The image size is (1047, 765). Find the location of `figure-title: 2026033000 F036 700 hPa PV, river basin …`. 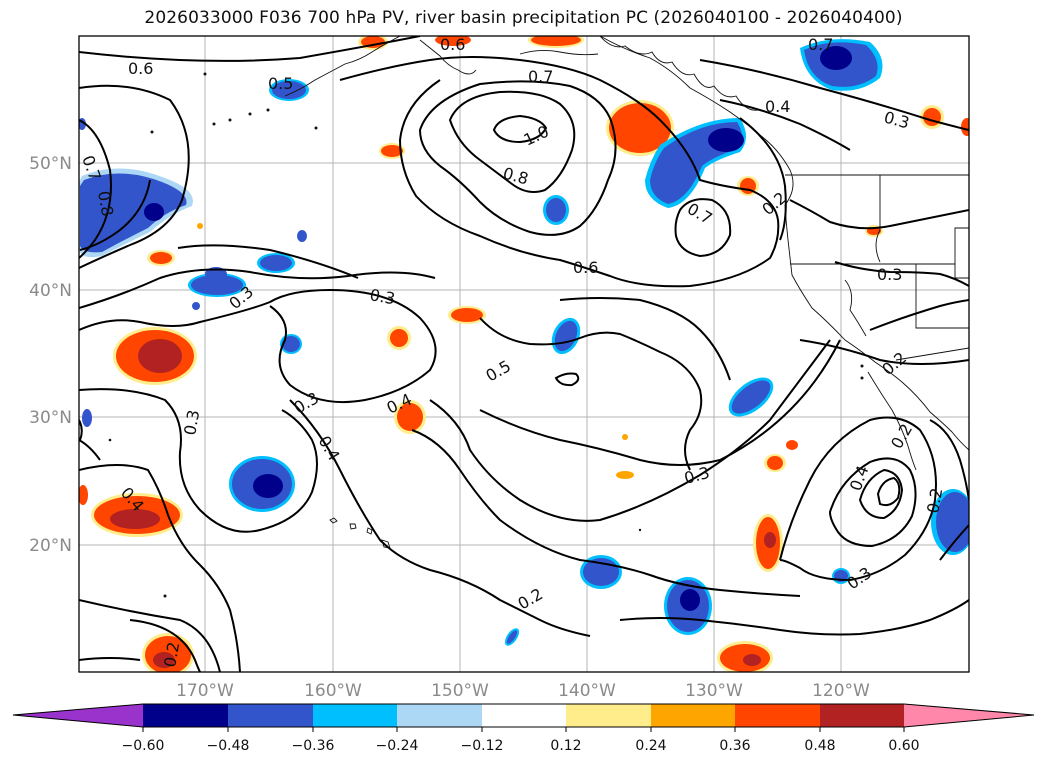

figure-title: 2026033000 F036 700 hPa PV, river basin … is located at coordinates (523, 18).